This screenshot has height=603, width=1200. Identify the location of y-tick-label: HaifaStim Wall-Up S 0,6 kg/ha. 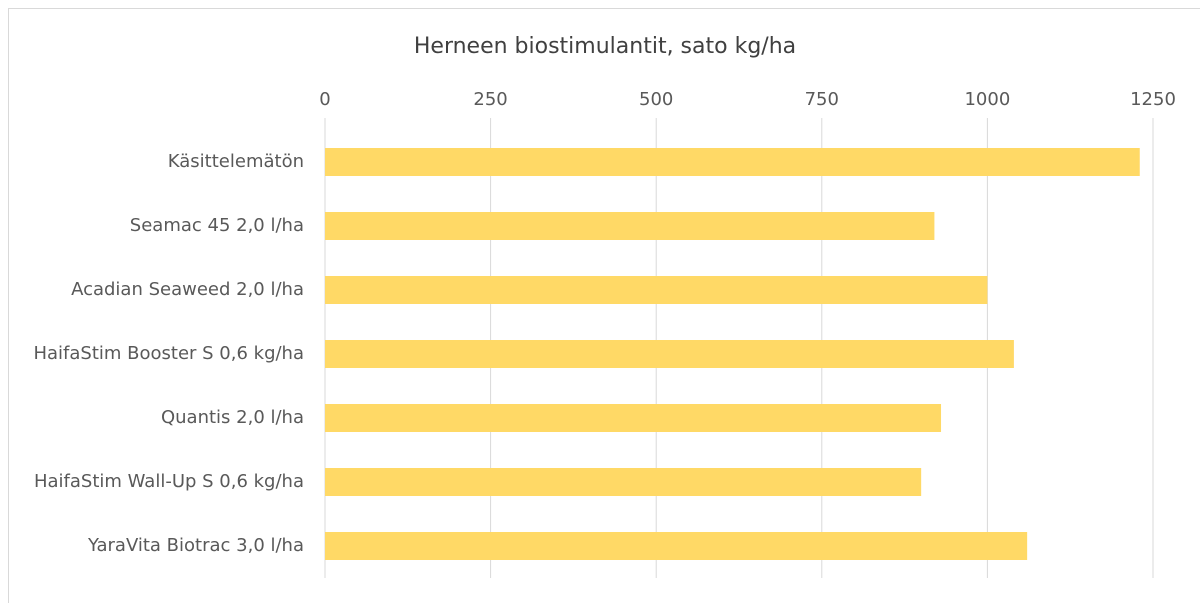
(169, 481).